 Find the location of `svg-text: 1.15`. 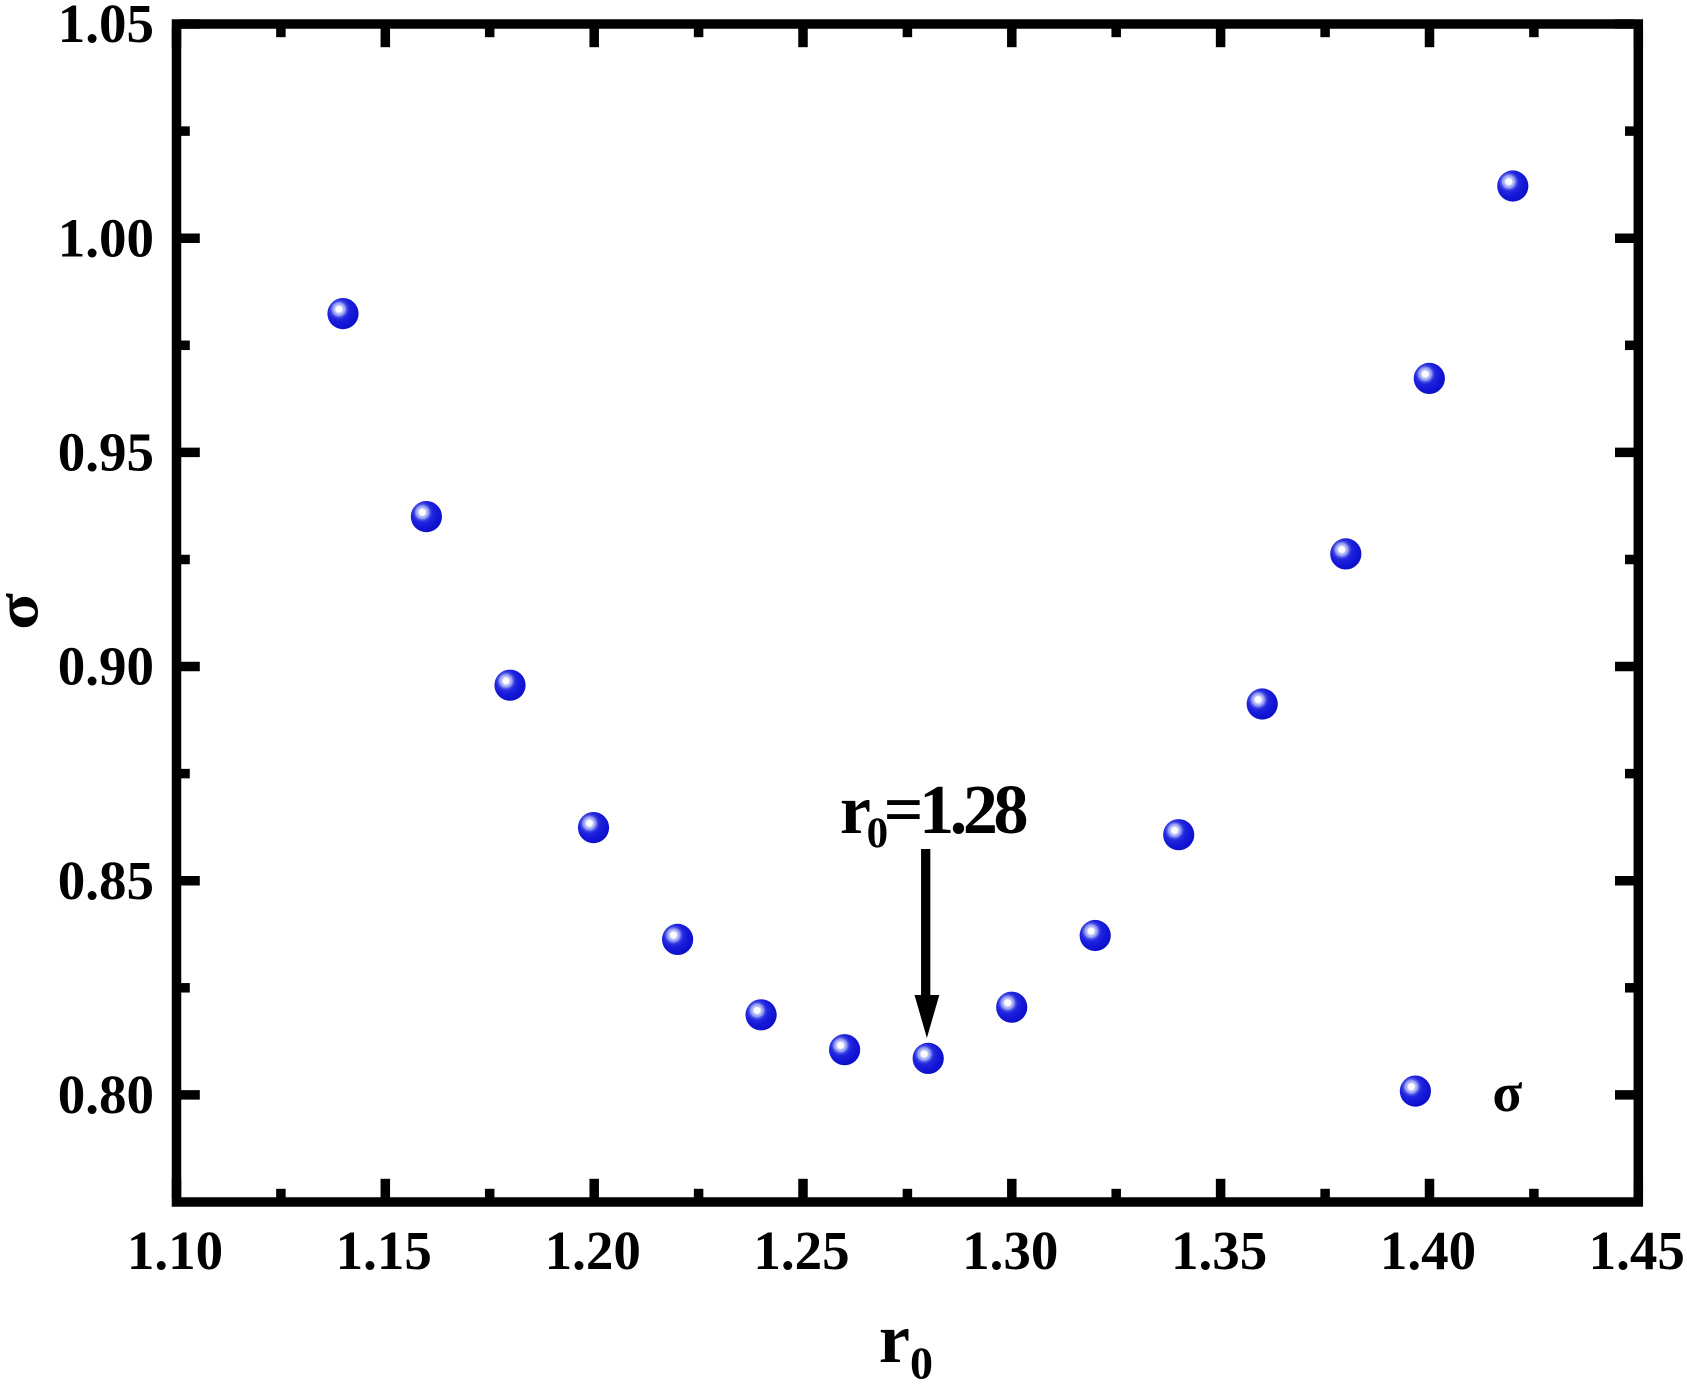

svg-text: 1.15 is located at coordinates (384, 1250).